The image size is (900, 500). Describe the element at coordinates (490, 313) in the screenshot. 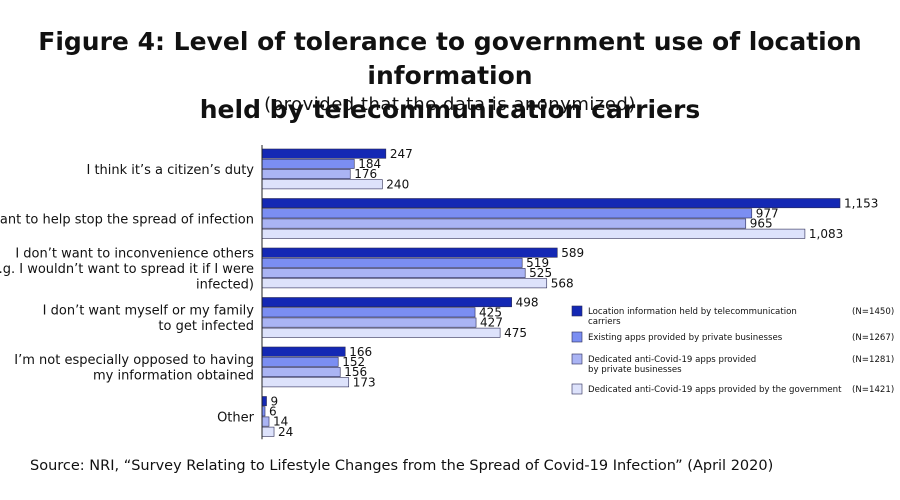

I see `bar-value-label: 425` at that location.